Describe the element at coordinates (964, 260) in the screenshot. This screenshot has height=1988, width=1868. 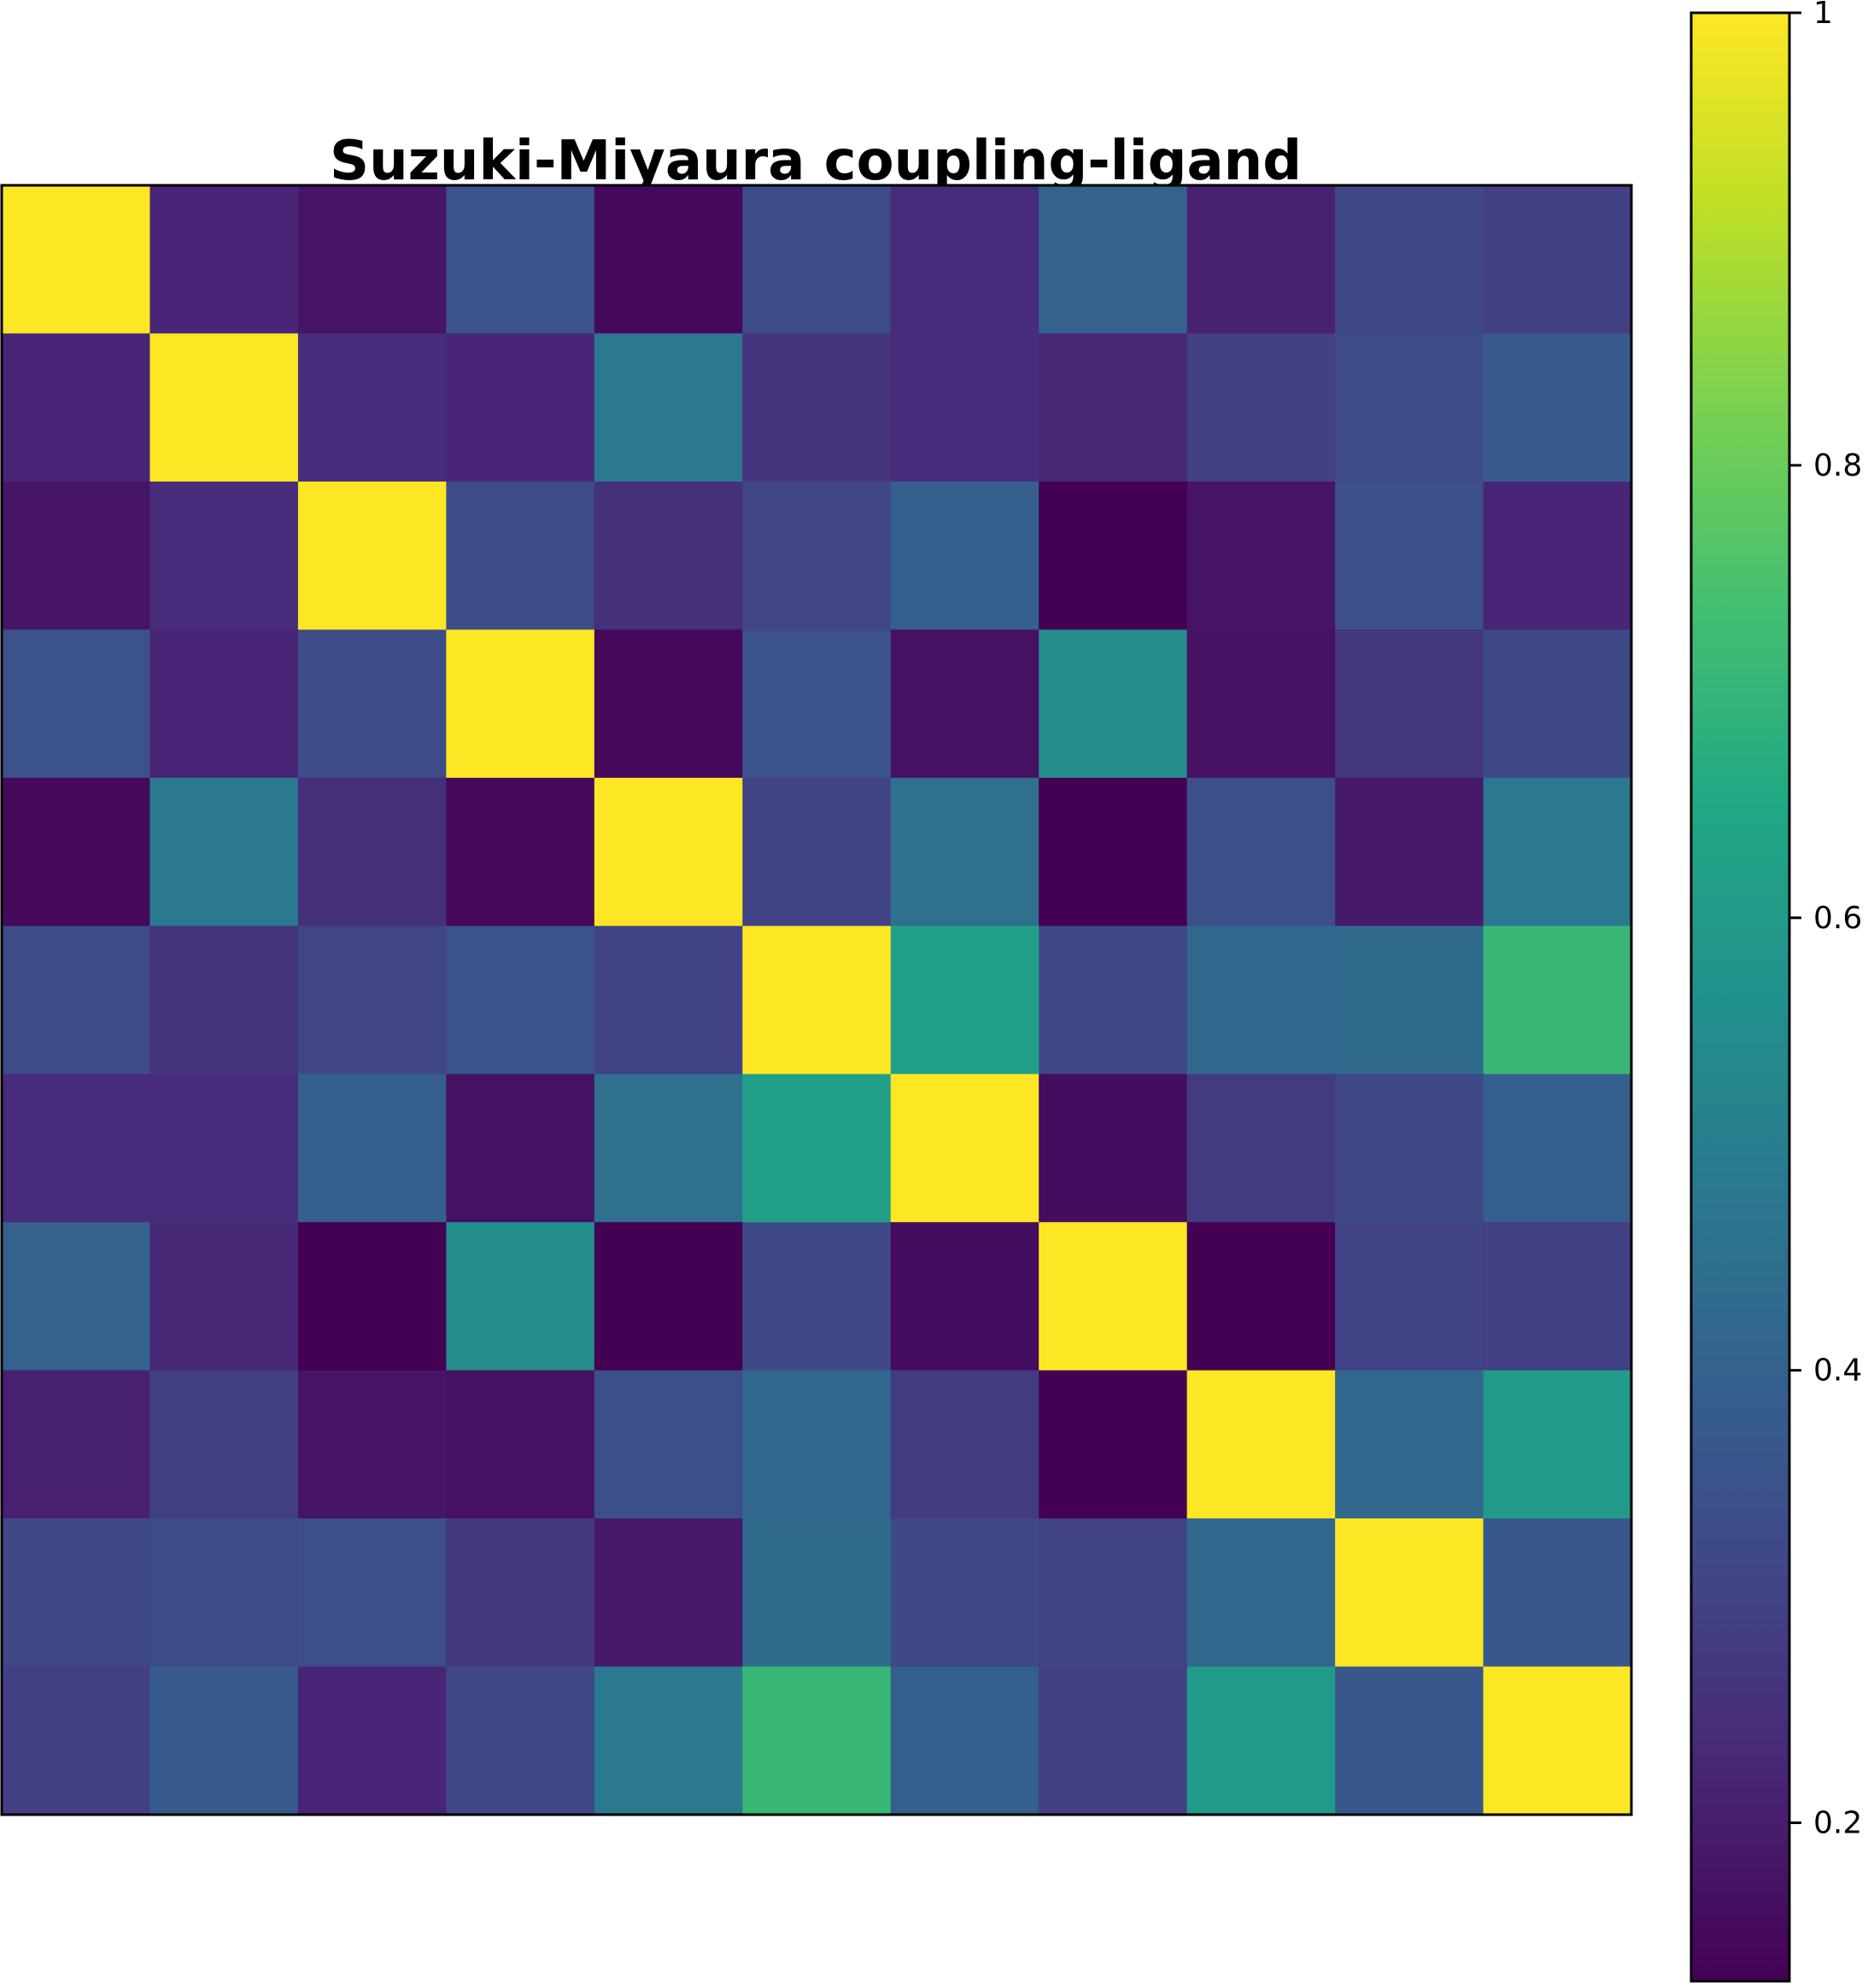
I see `heatmap-cell-r0-c6` at that location.